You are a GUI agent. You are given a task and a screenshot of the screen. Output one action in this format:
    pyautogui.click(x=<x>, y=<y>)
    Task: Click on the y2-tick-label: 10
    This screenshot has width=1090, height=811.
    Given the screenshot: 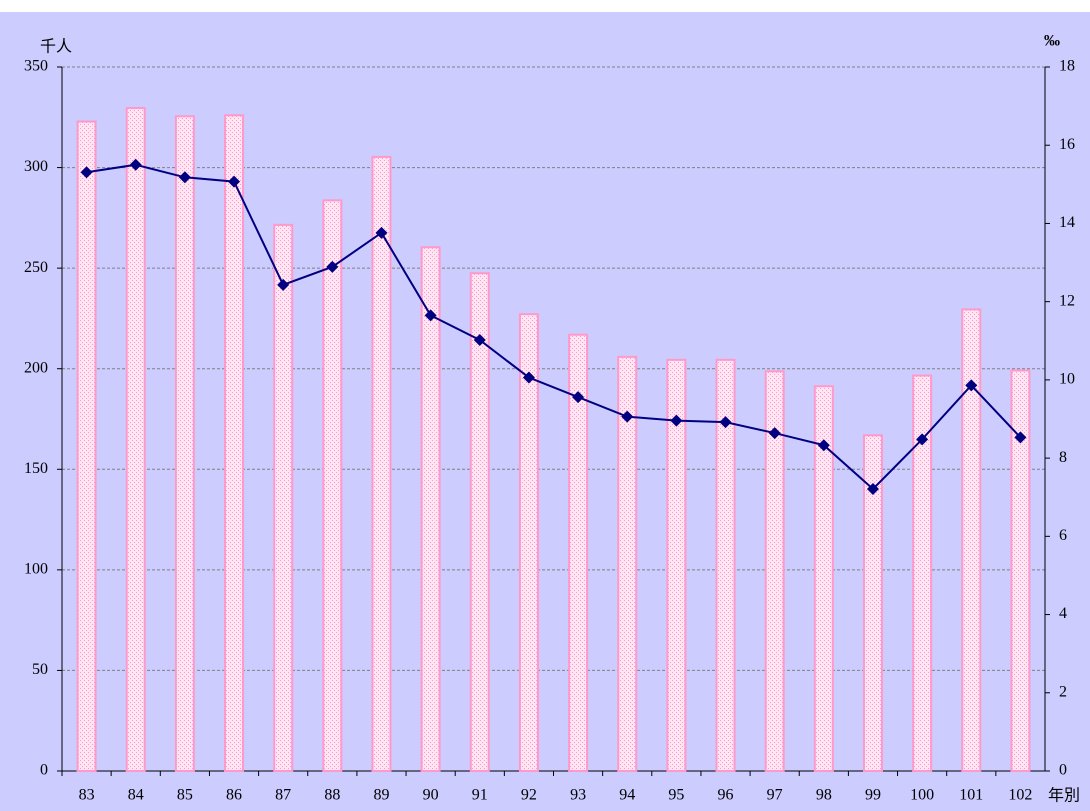 What is the action you would take?
    pyautogui.click(x=1067, y=379)
    